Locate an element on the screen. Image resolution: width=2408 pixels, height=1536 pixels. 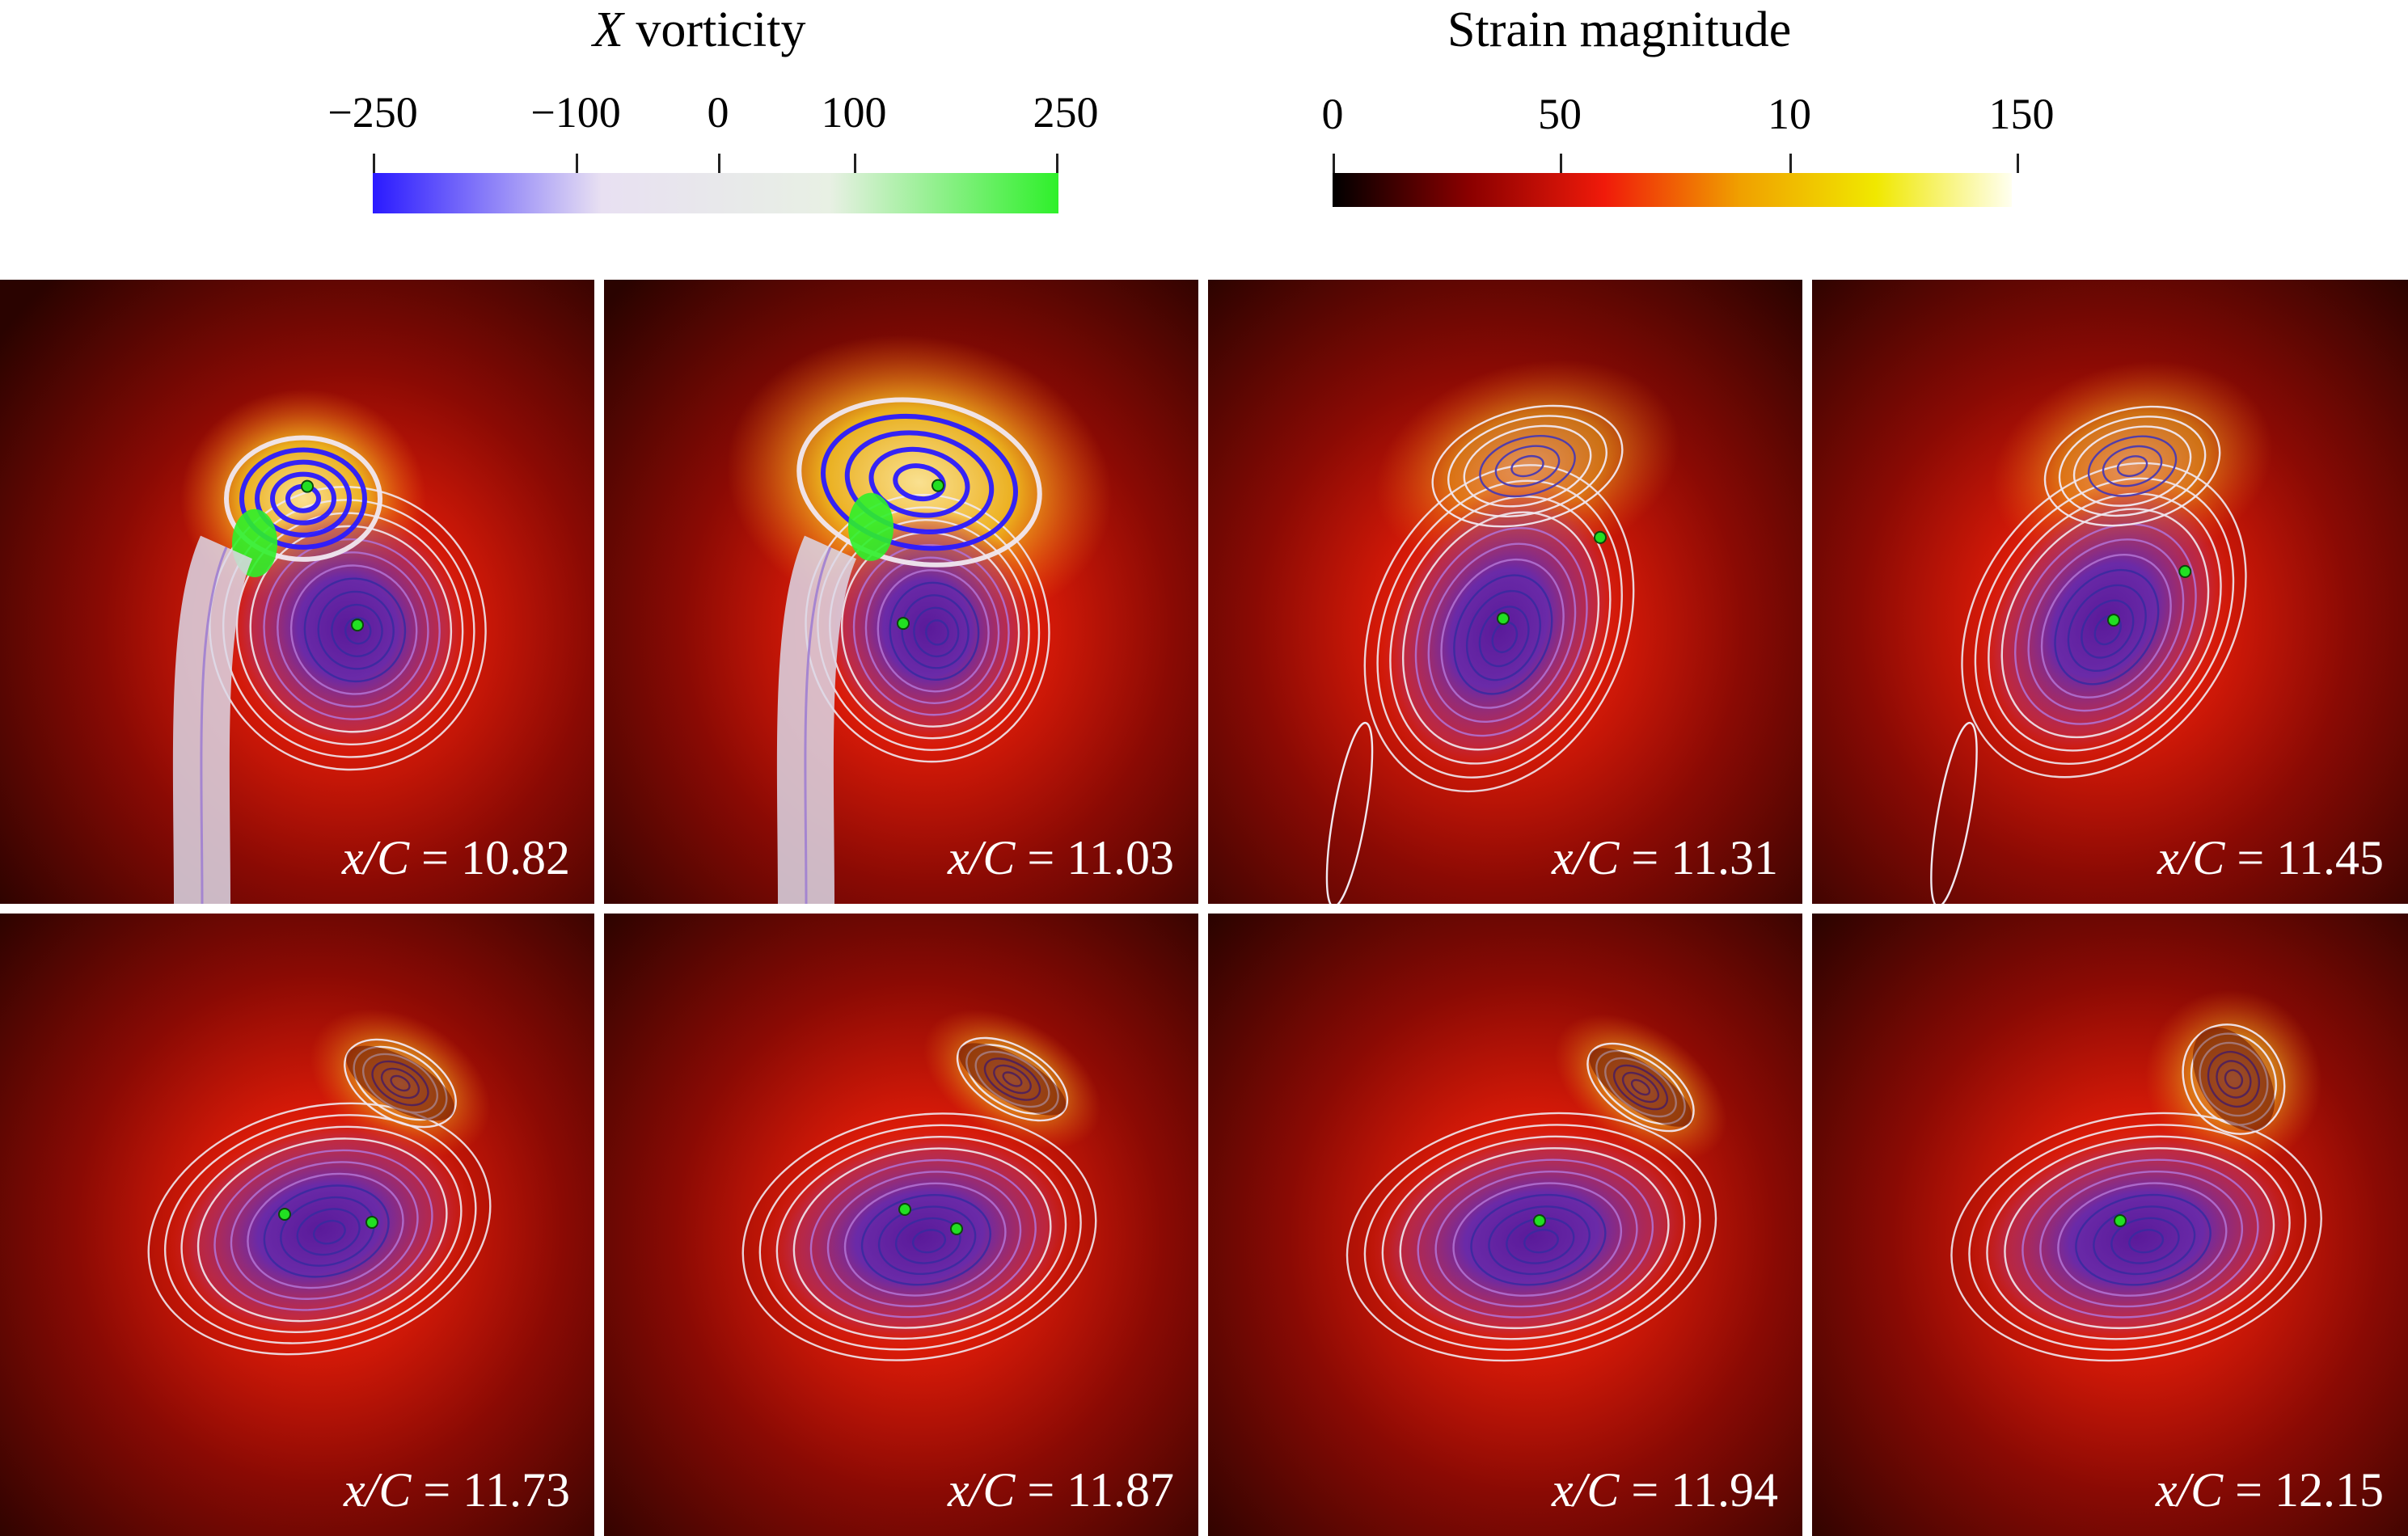
panel-label: x/C = 11.31 is located at coordinates (1665, 858).